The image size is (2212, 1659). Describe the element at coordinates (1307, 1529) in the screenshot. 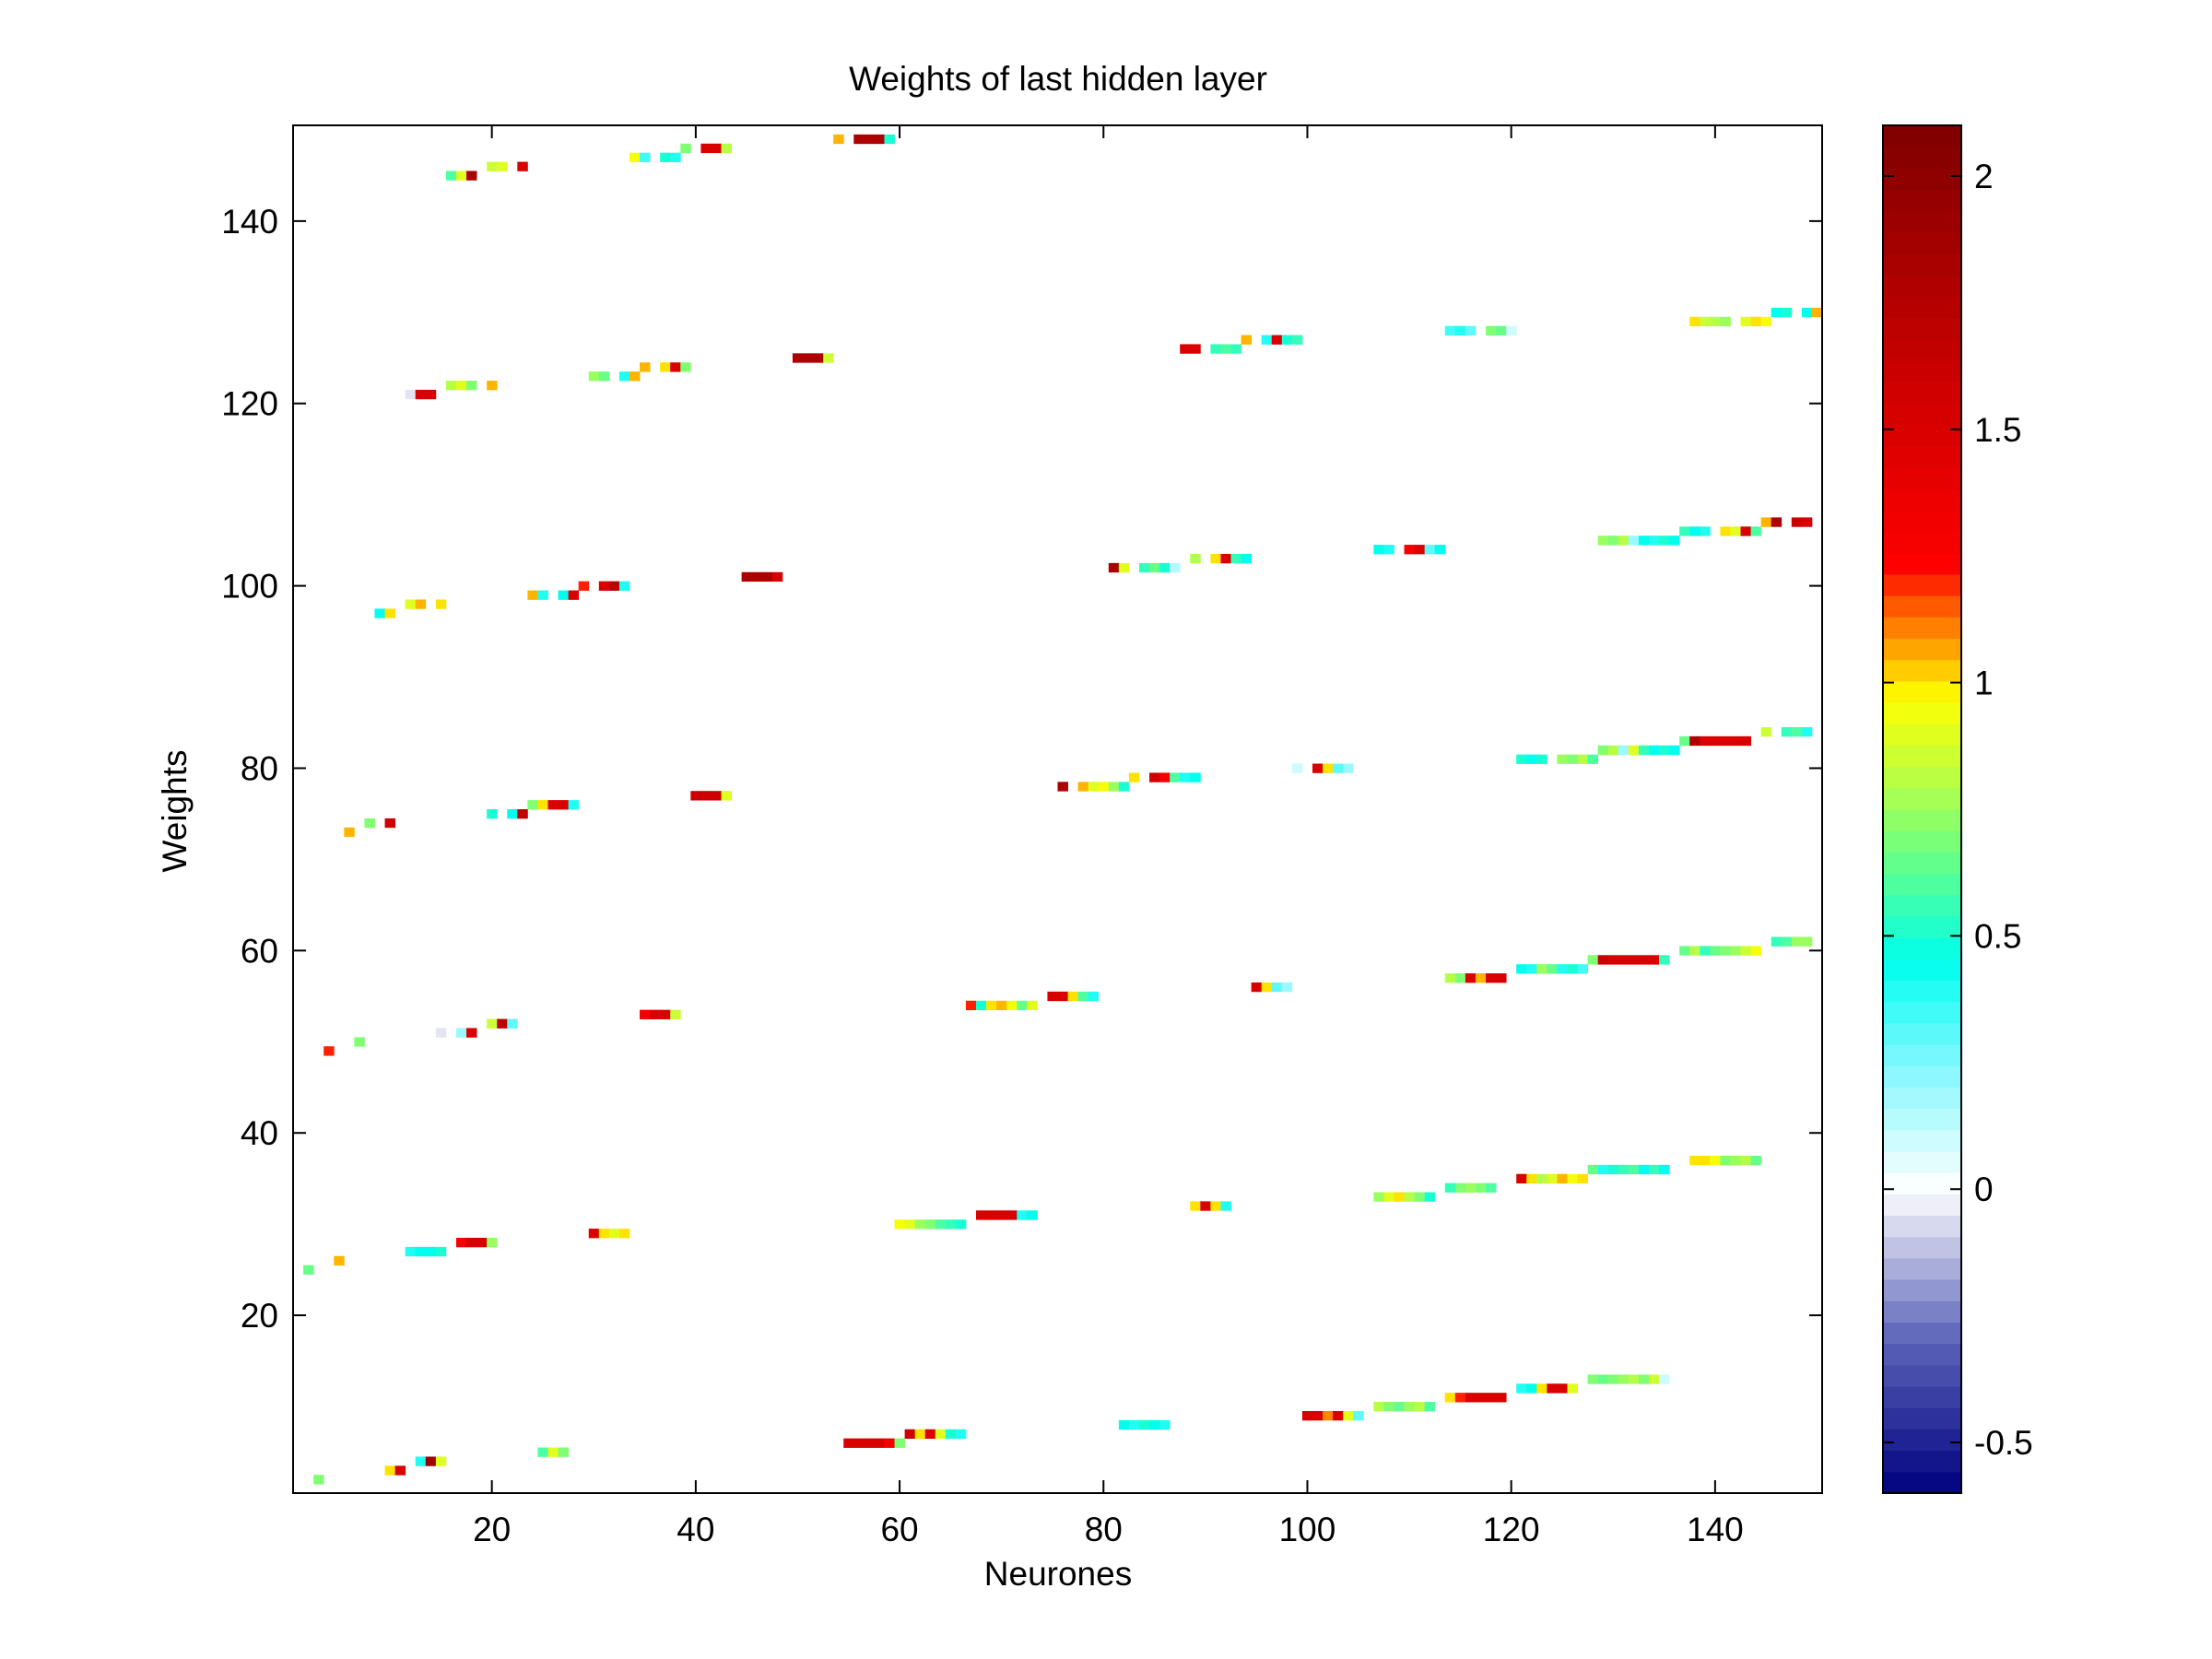

I see `x-tick-label: 100` at that location.